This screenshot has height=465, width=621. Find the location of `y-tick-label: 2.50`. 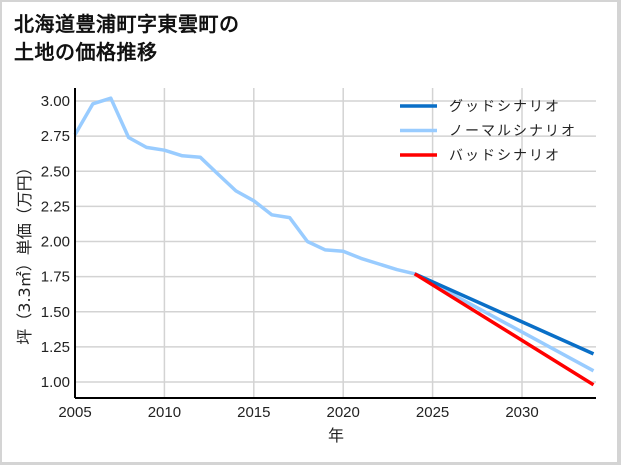

y-tick-label: 2.50 is located at coordinates (55, 171).